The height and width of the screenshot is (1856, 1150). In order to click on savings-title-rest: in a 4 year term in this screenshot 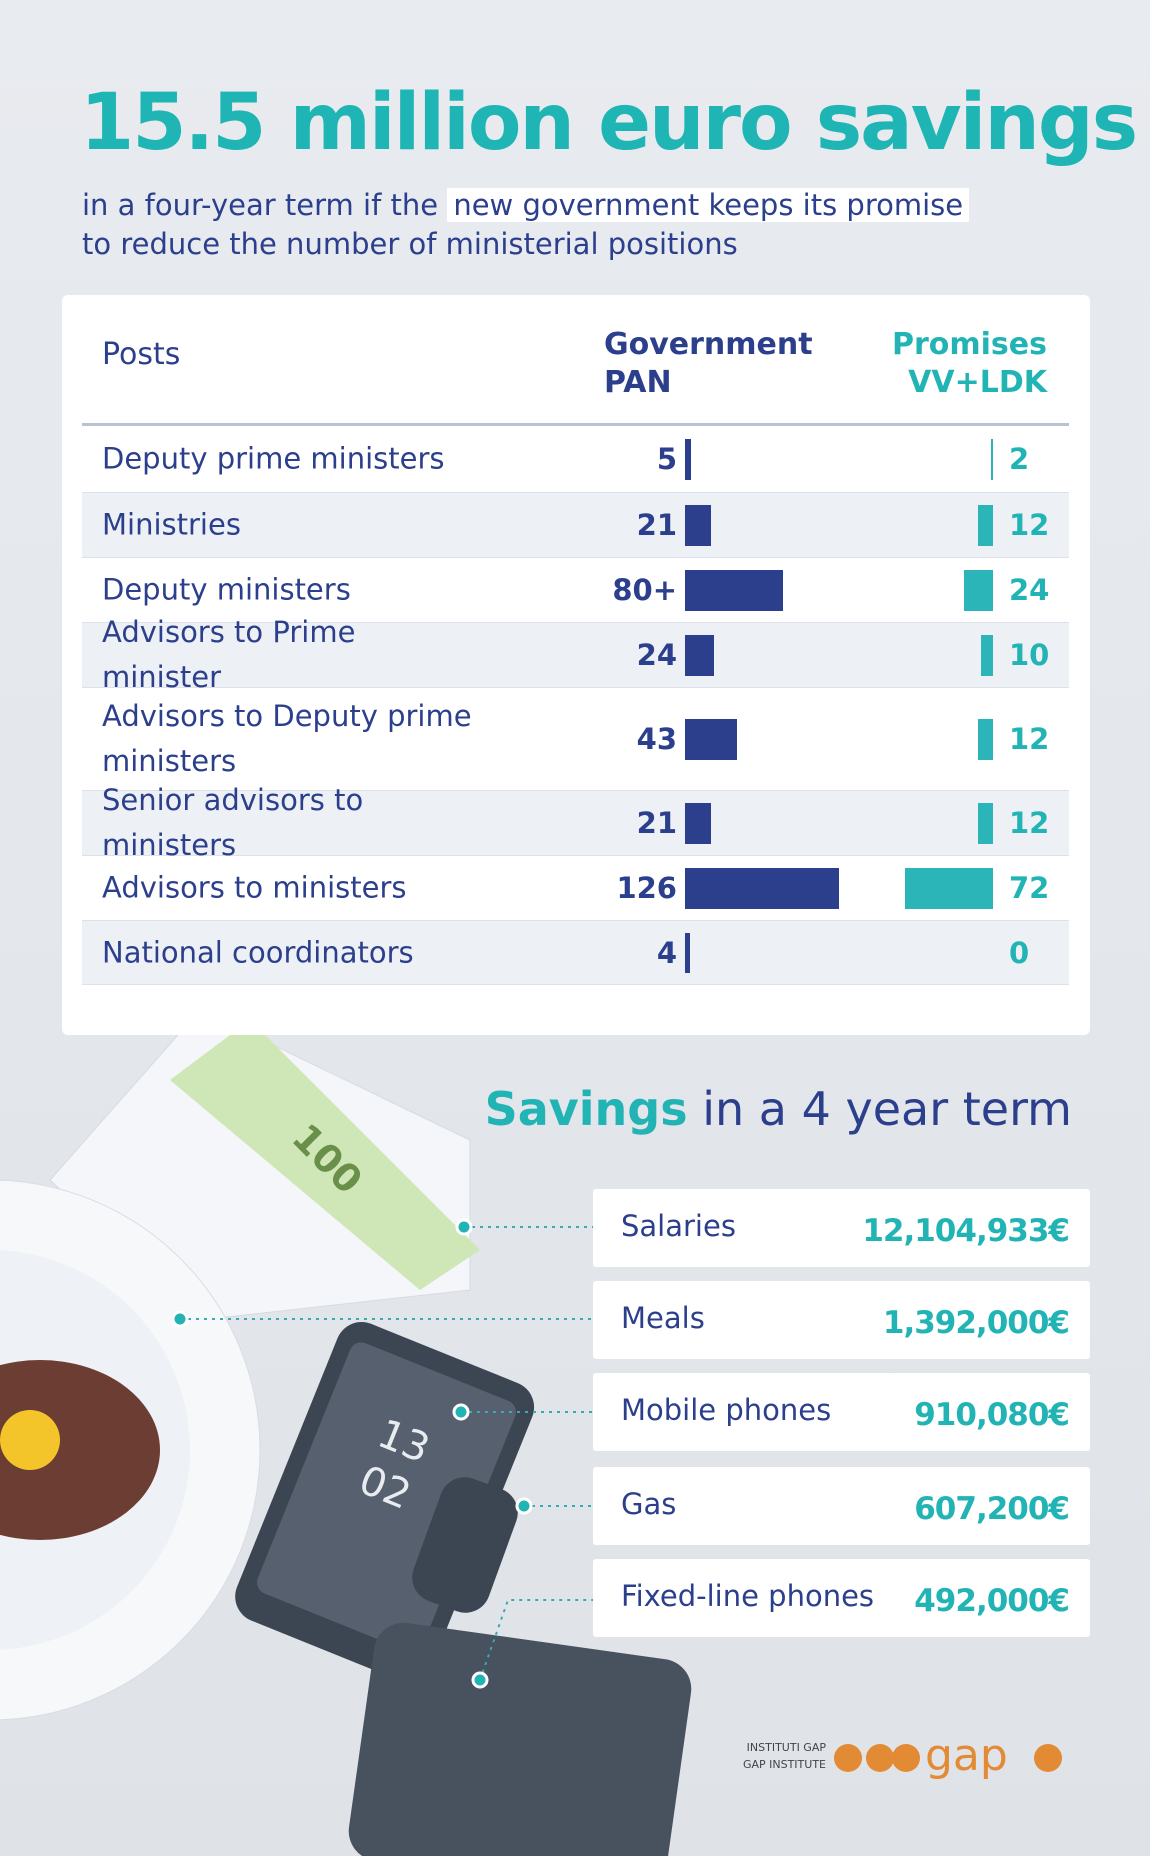, I will do `click(887, 1109)`.